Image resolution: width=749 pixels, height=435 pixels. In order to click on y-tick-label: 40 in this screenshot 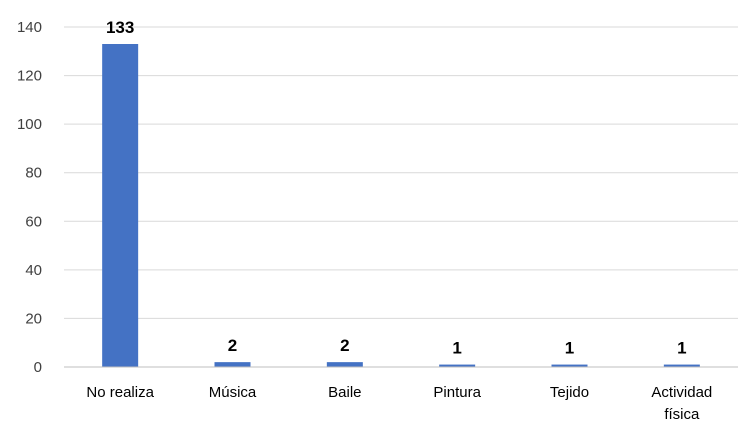, I will do `click(33, 270)`.